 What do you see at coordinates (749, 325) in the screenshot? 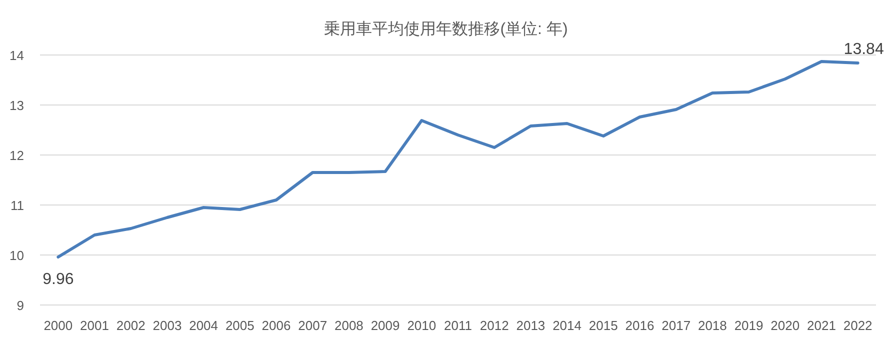
I see `x-tick-label: 2019` at bounding box center [749, 325].